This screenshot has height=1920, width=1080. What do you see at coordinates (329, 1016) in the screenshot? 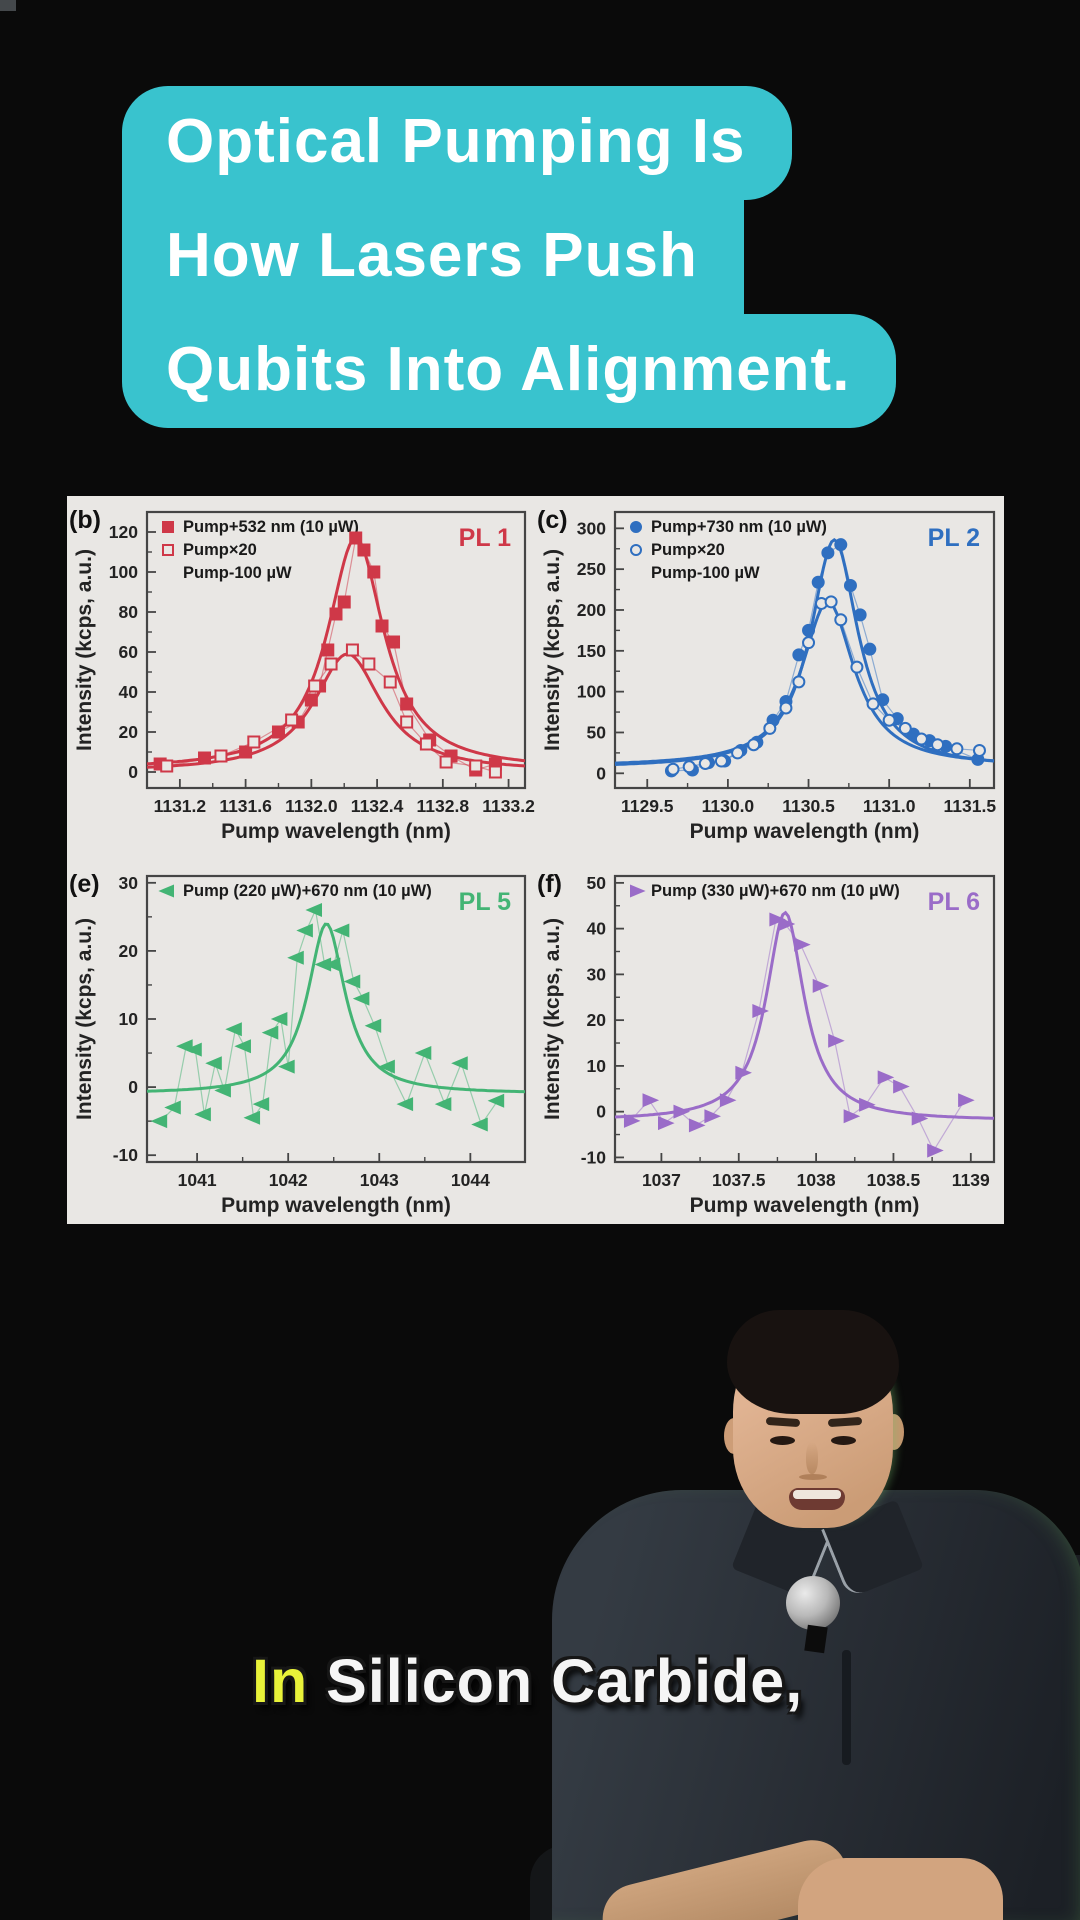
I see `connector-line` at bounding box center [329, 1016].